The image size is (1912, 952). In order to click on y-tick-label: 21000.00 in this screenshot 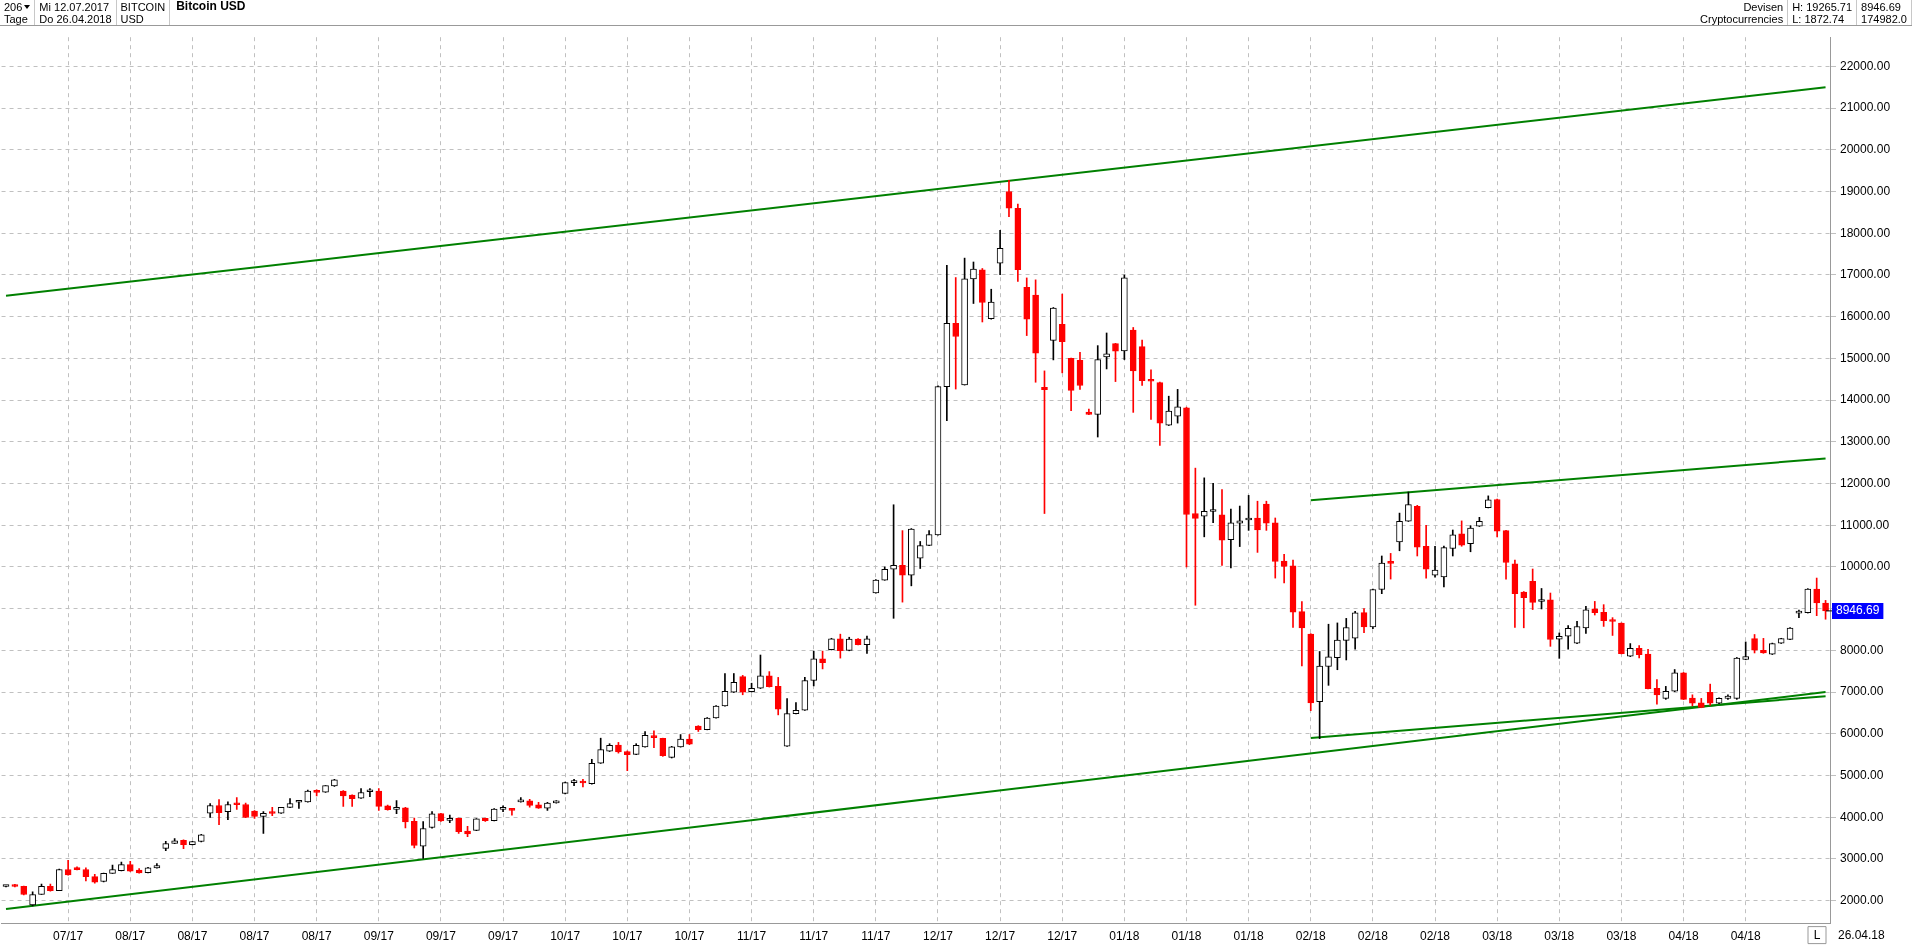, I will do `click(1865, 107)`.